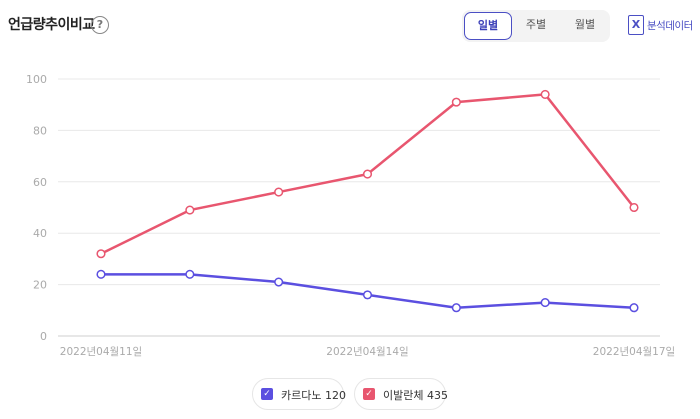 The width and height of the screenshot is (700, 419). I want to click on tab-weekly: 주별, so click(536, 24).